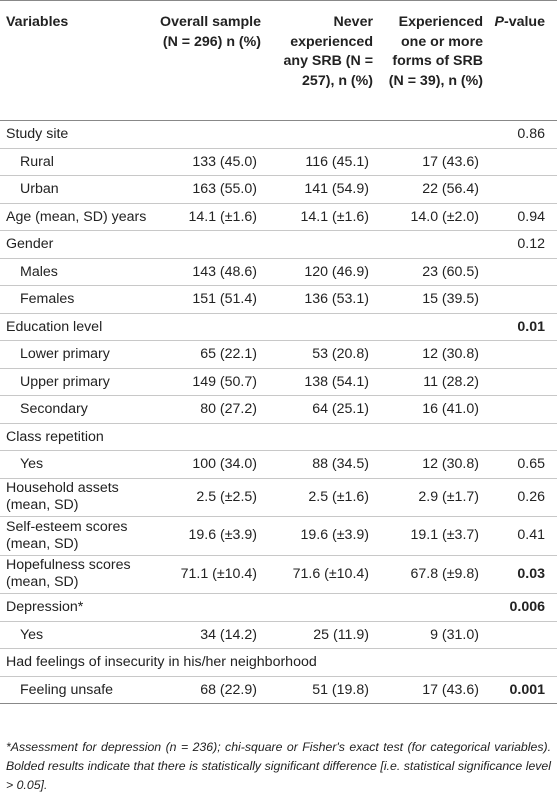  I want to click on cell-never: 53 (20.8), so click(321, 354).